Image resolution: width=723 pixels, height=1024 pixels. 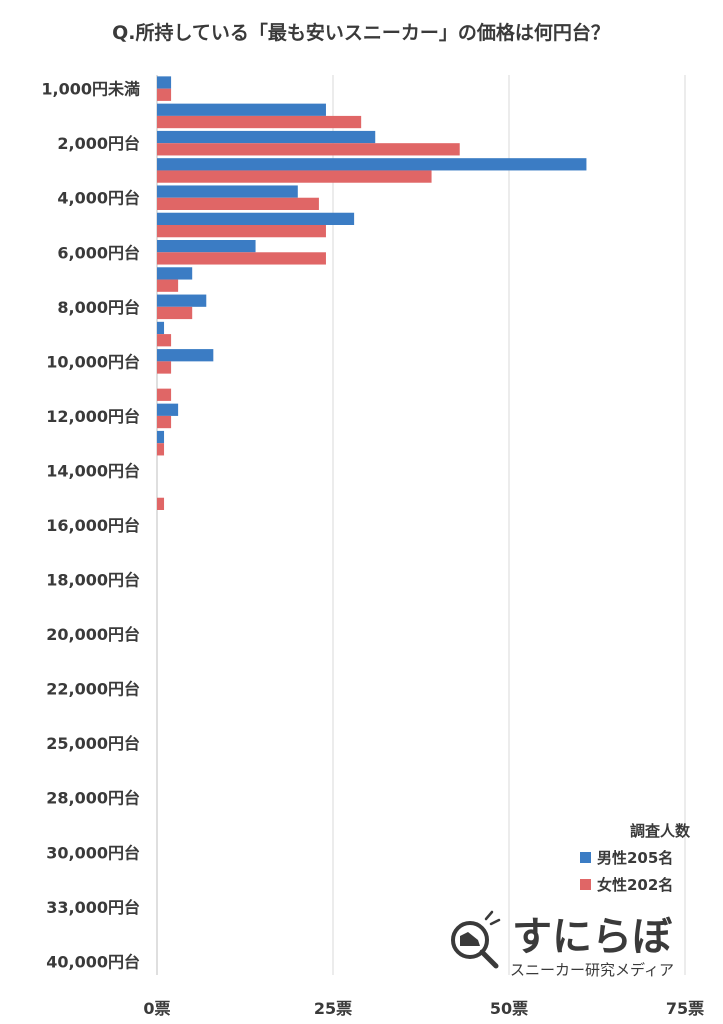 I want to click on x-tick-label: 50票, so click(x=509, y=1008).